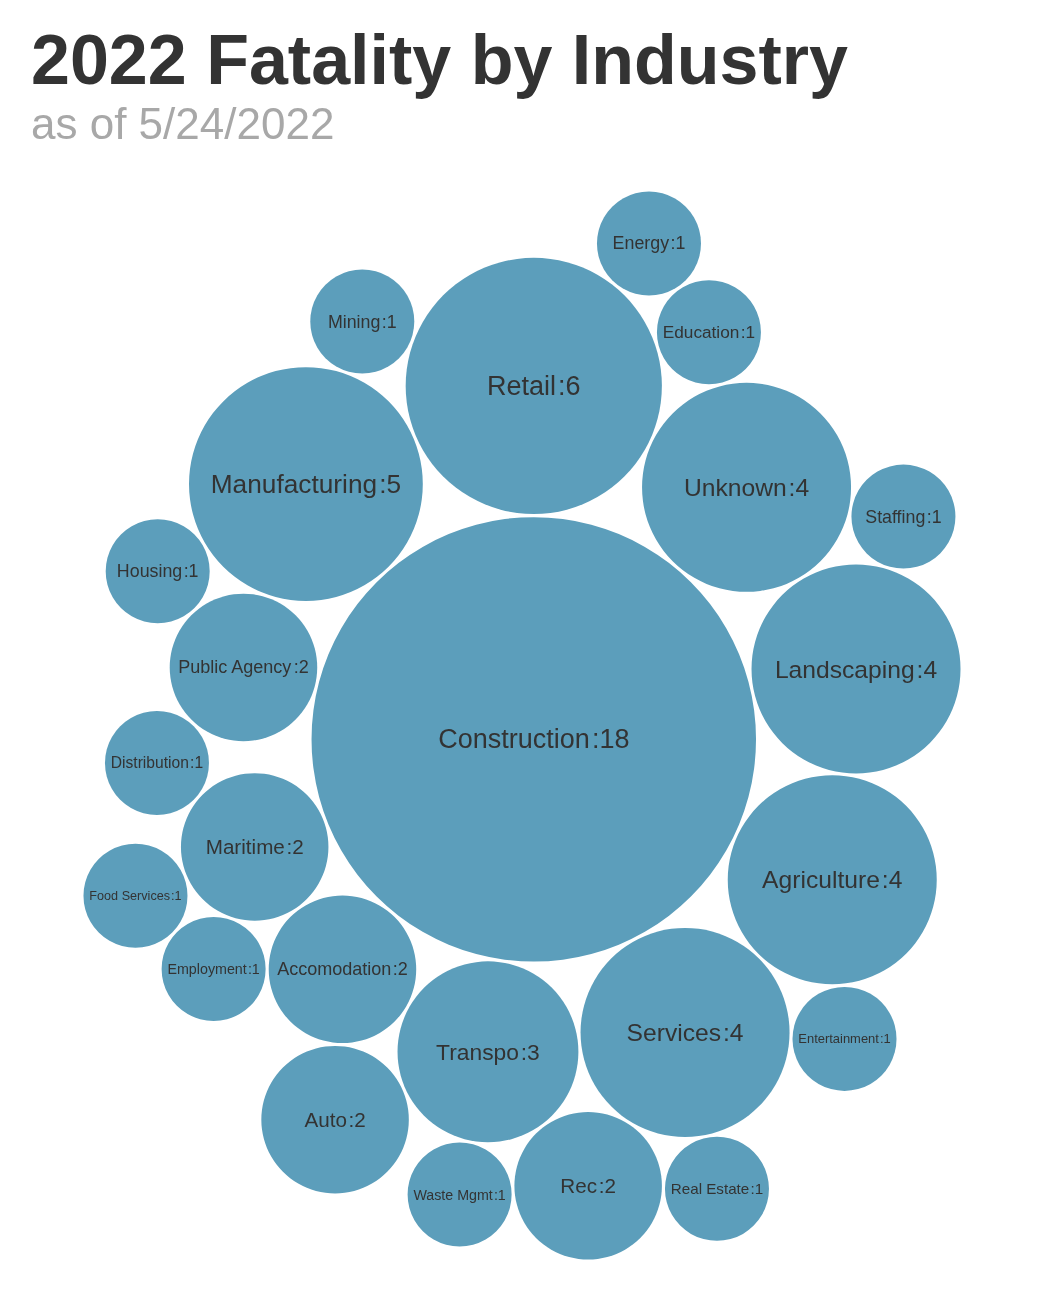  What do you see at coordinates (325, 1120) in the screenshot?
I see `category-label: Auto` at bounding box center [325, 1120].